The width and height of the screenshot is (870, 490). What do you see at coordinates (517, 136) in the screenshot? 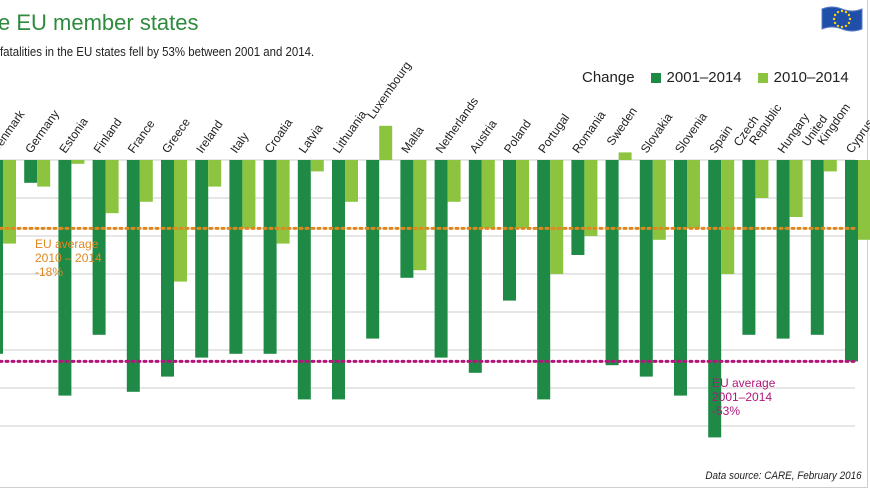
I see `category-label: Poland` at bounding box center [517, 136].